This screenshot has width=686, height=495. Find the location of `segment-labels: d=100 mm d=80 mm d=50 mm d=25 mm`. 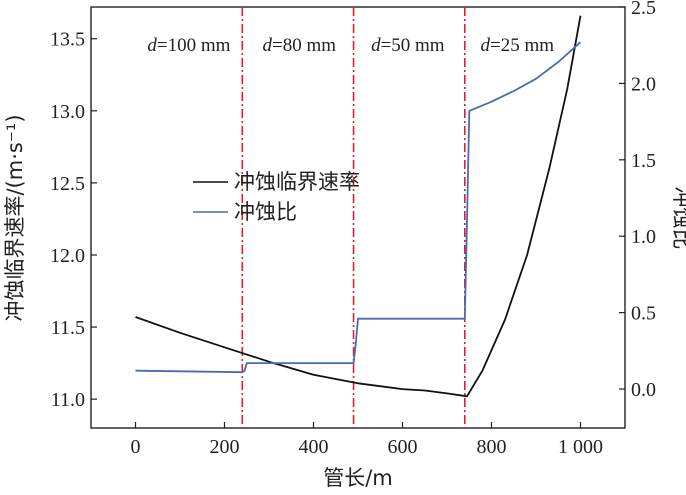

segment-labels: d=100 mm d=80 mm d=50 mm d=25 mm is located at coordinates (350, 45).